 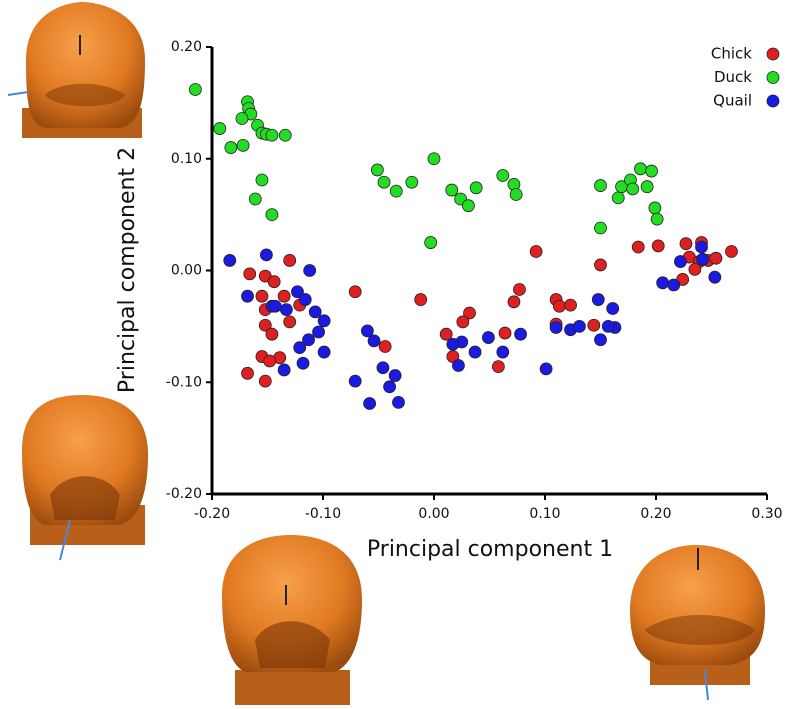 I want to click on embryo-head-bottom-center, so click(x=292, y=620).